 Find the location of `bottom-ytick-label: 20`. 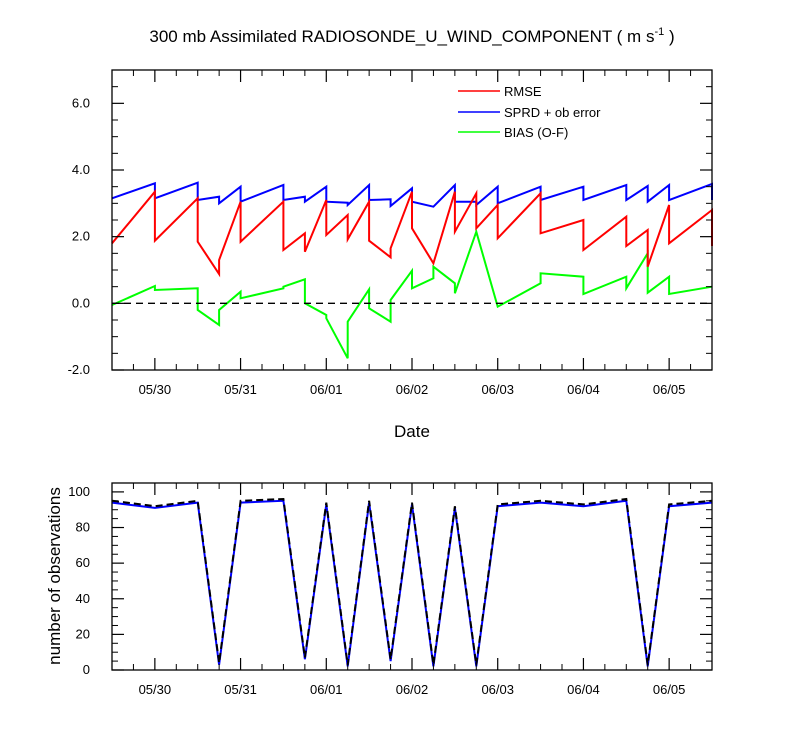

bottom-ytick-label: 20 is located at coordinates (83, 633).